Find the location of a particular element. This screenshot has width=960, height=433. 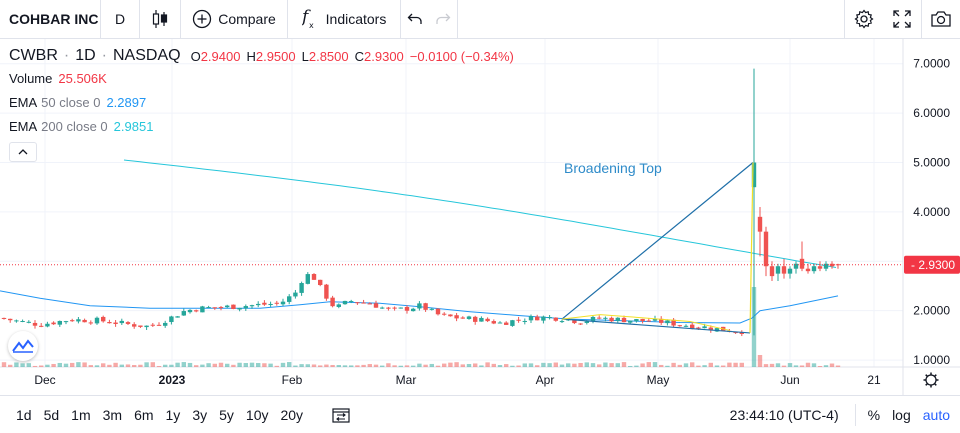

snapshot-button is located at coordinates (941, 19).